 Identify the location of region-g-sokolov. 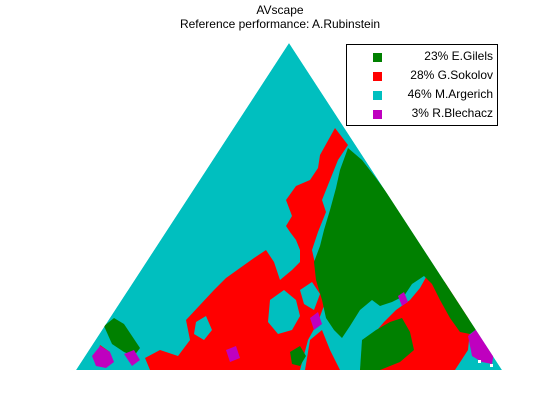
(322, 350).